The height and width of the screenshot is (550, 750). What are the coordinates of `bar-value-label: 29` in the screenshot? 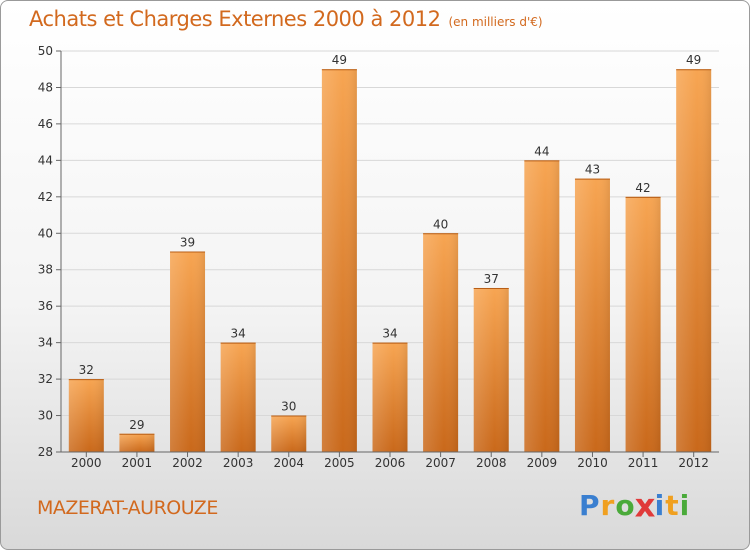 It's located at (136, 425).